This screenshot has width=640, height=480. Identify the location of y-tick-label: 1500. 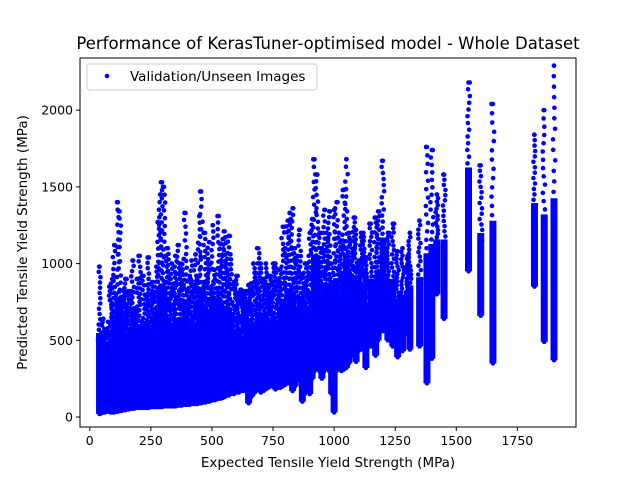
(57, 186).